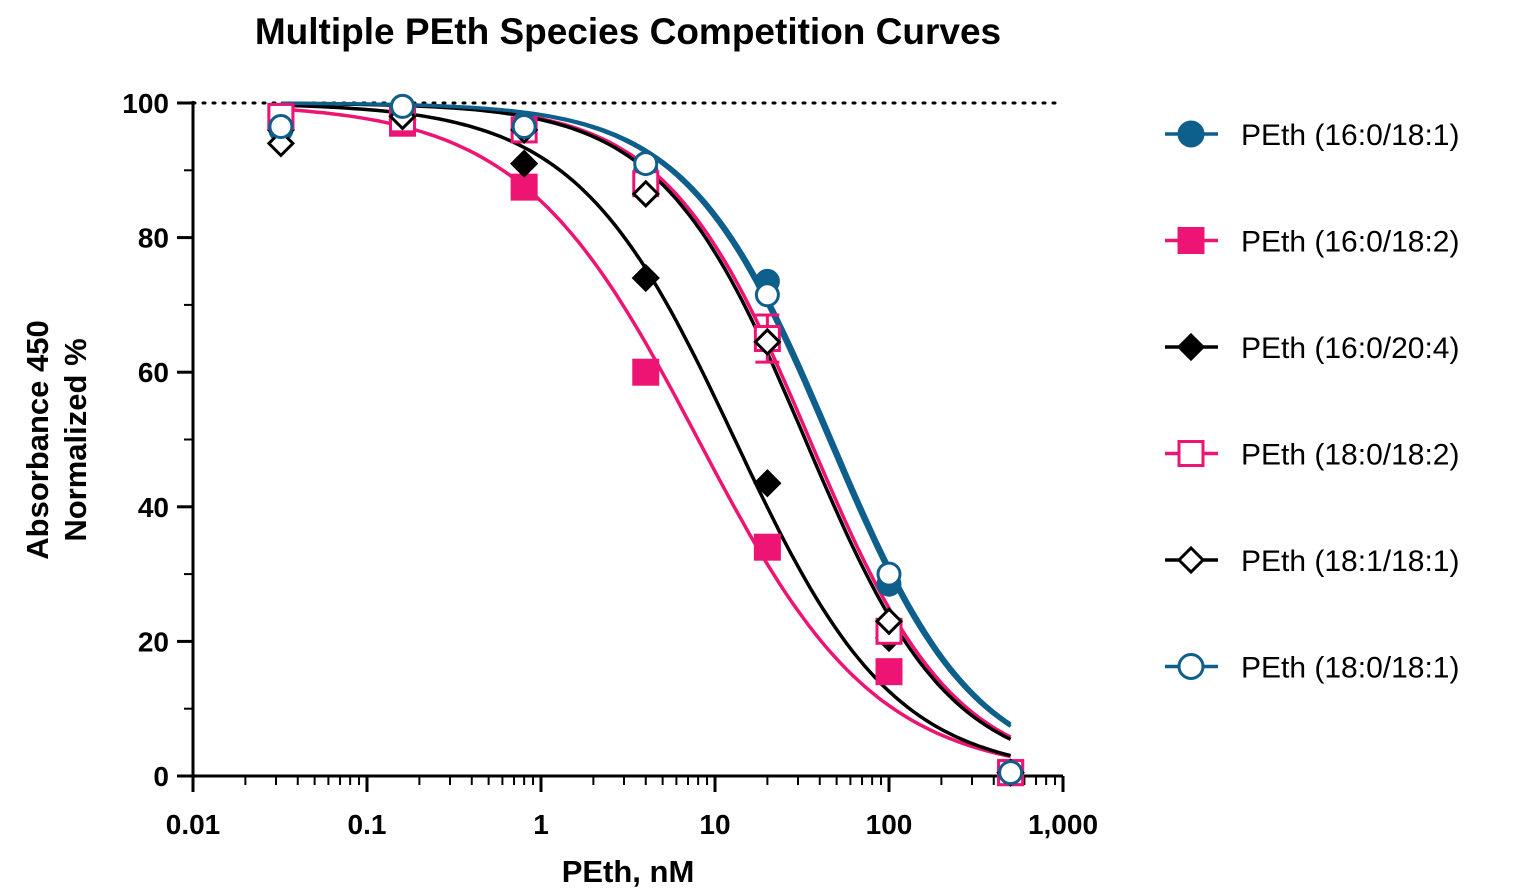 The width and height of the screenshot is (1519, 889). I want to click on y-tick-label: 100, so click(145, 103).